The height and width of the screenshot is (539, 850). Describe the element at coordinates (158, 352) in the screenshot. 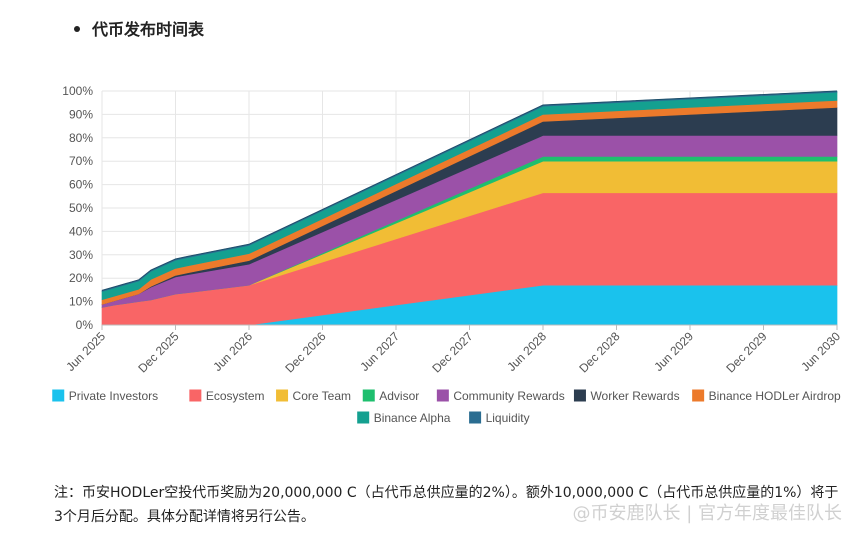

I see `x-tick-label: Dec 2025` at that location.